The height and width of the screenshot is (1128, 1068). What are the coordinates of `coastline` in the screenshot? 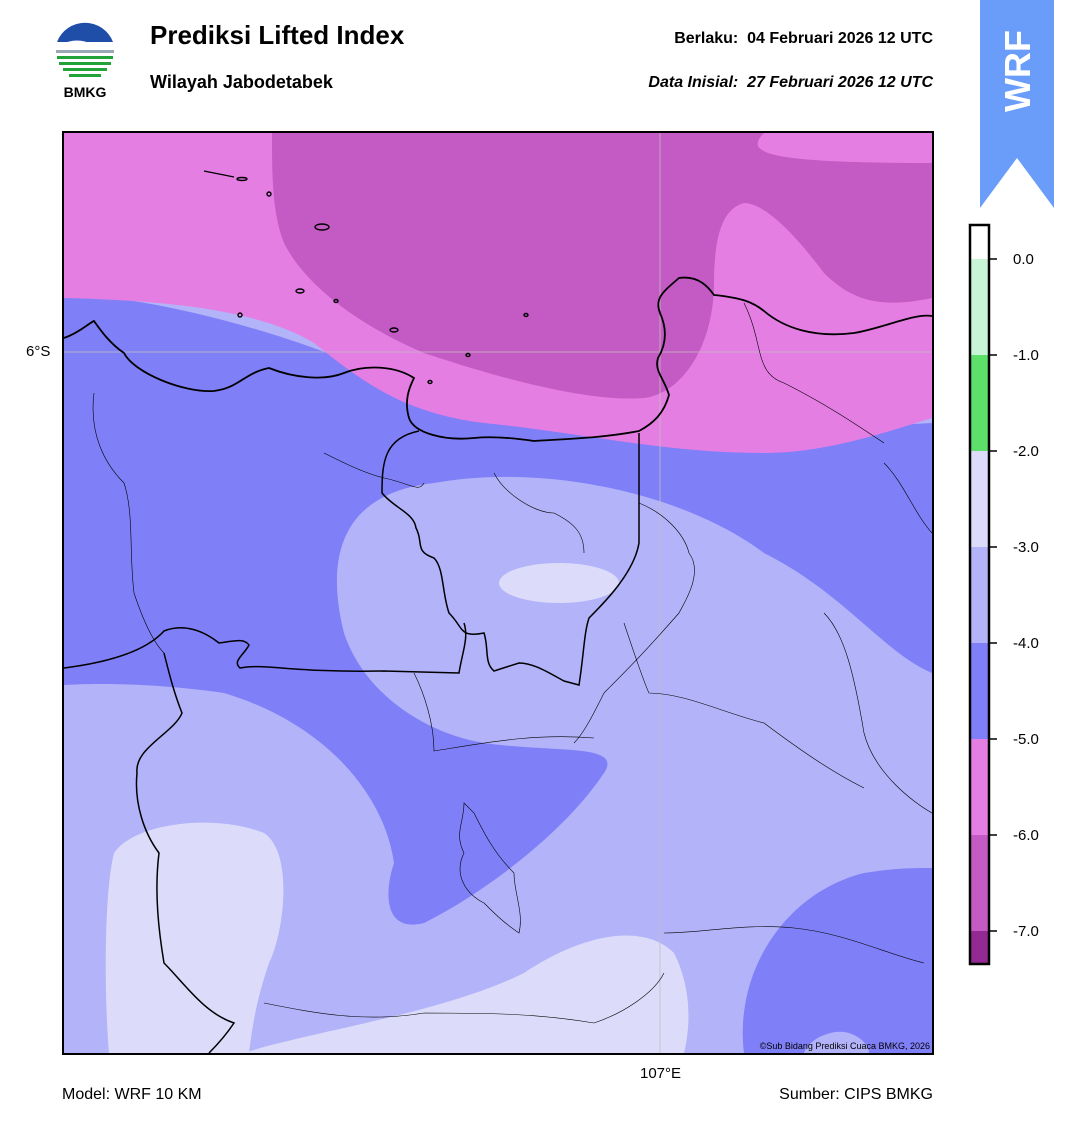 It's located at (498, 359).